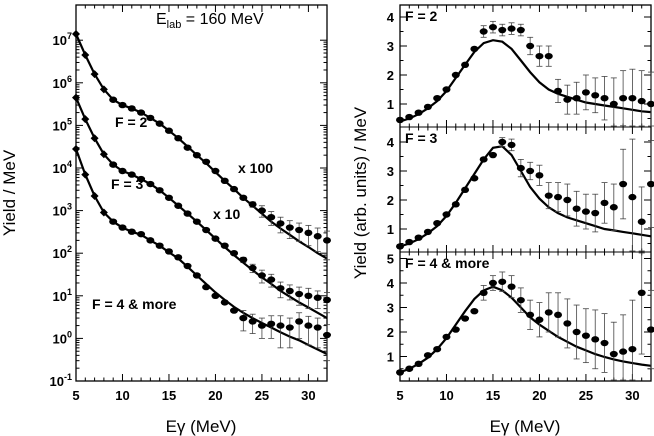  Describe the element at coordinates (62, 210) in the screenshot. I see `left-y-tick-label: 10³` at that location.